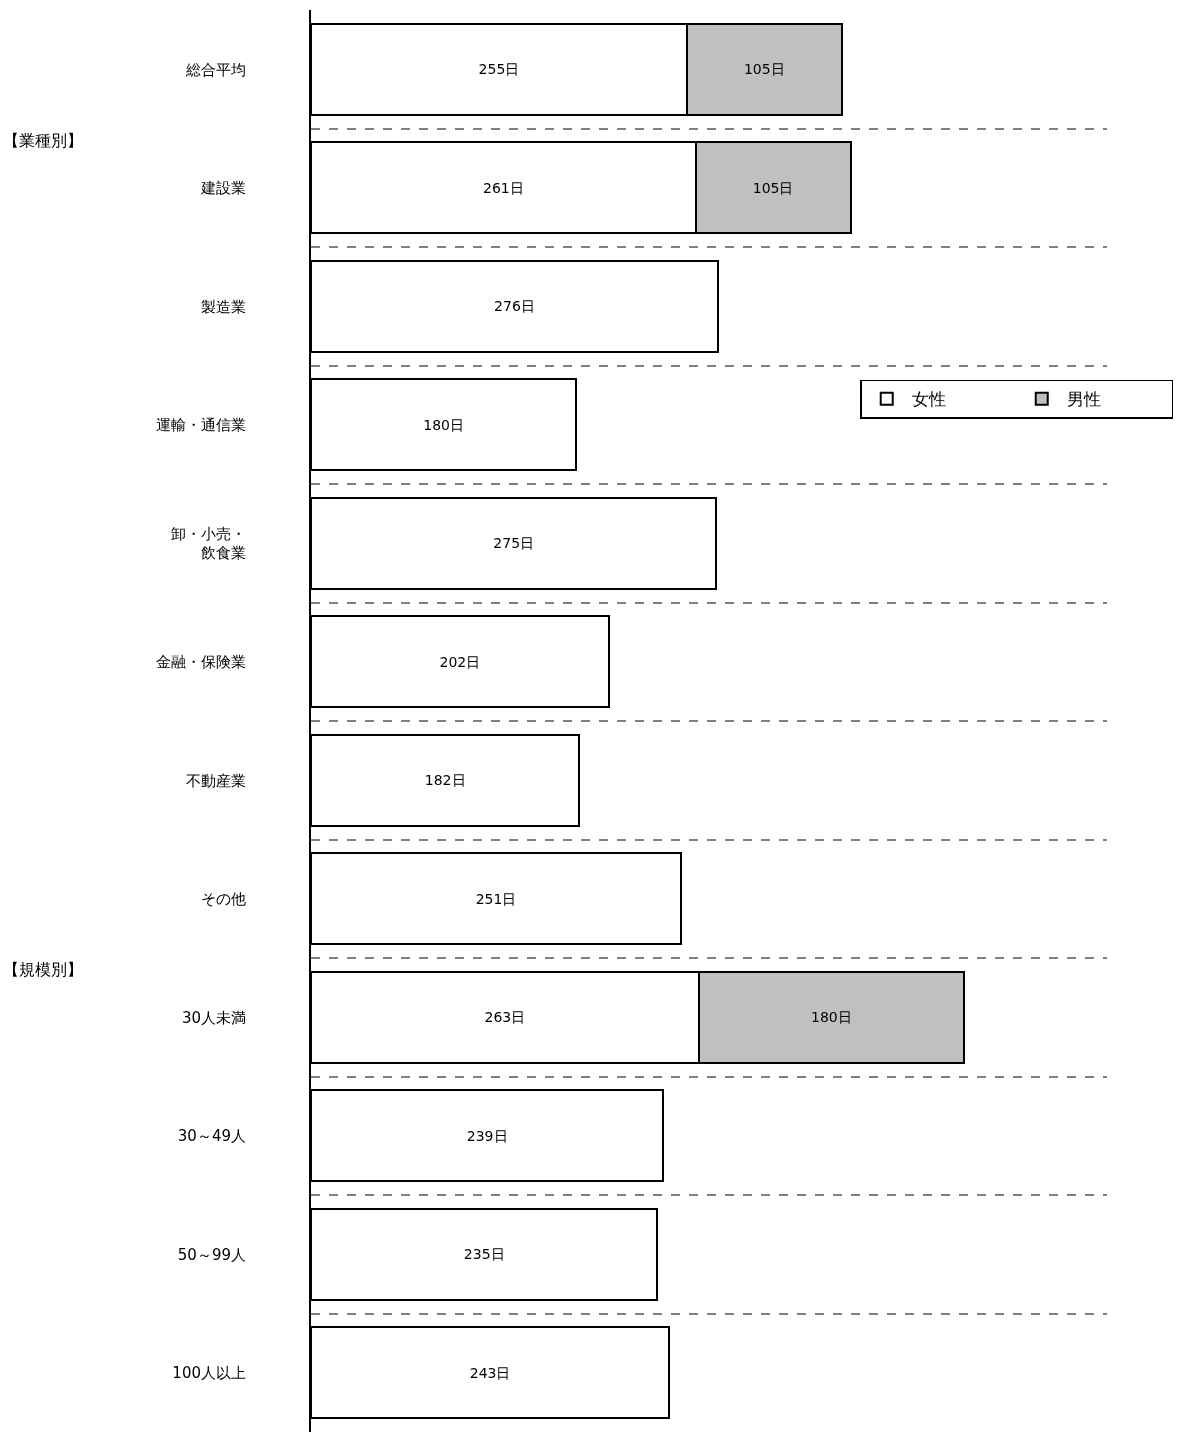 Image resolution: width=1187 pixels, height=1434 pixels. Describe the element at coordinates (223, 899) in the screenshot. I see `y-tick-label: その他` at that location.